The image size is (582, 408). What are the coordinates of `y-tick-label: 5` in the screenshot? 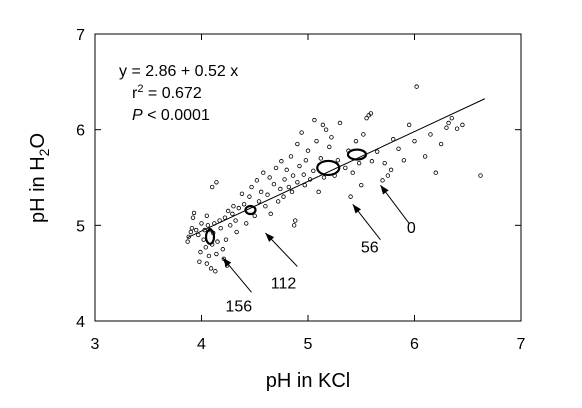 It's located at (80, 226).